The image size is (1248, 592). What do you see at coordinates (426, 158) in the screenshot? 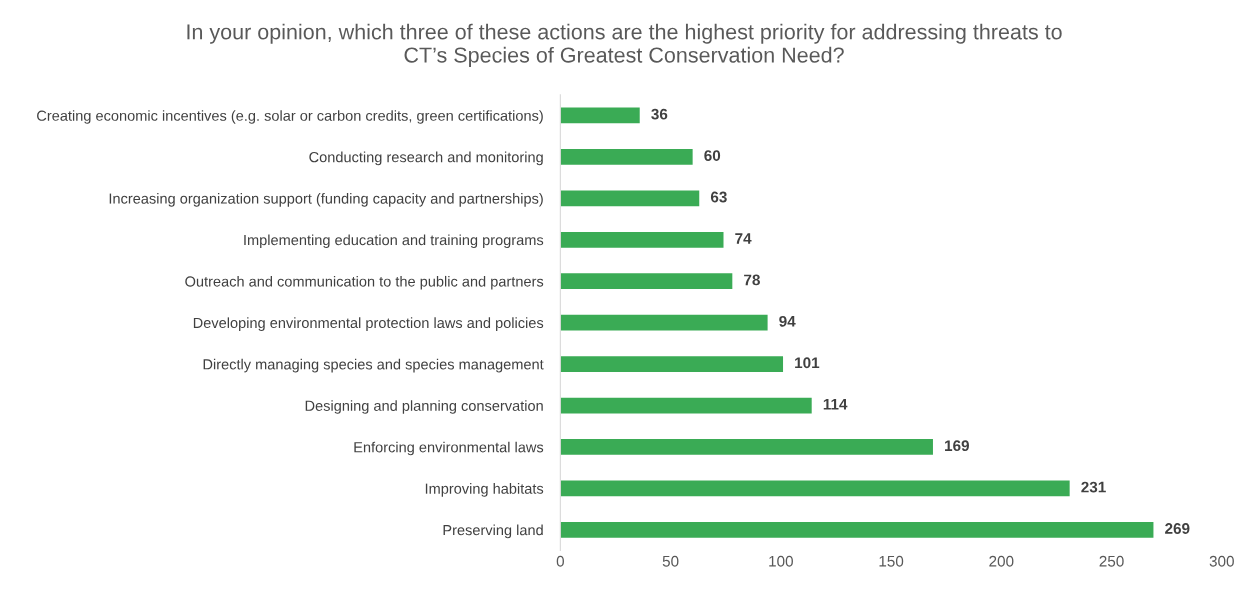
I see `y-tick-label: Conducting research and monitoring` at bounding box center [426, 158].